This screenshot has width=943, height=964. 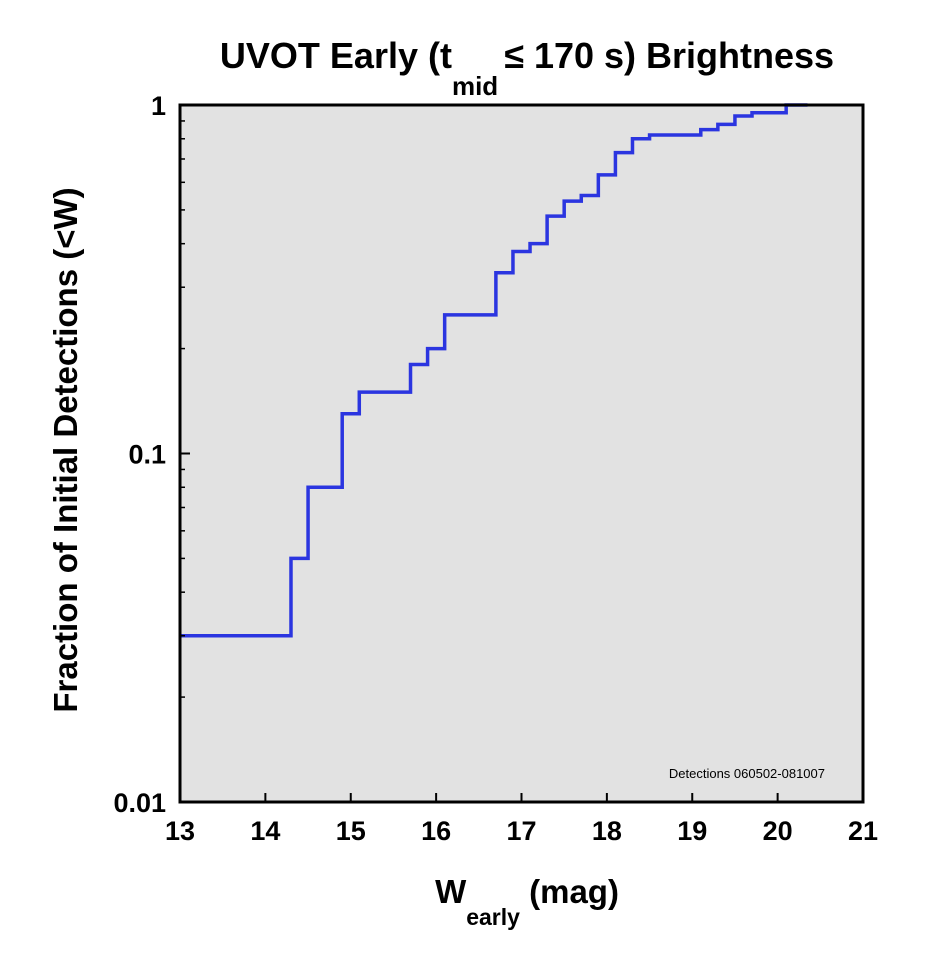 What do you see at coordinates (521, 831) in the screenshot?
I see `x-tick-label: 17` at bounding box center [521, 831].